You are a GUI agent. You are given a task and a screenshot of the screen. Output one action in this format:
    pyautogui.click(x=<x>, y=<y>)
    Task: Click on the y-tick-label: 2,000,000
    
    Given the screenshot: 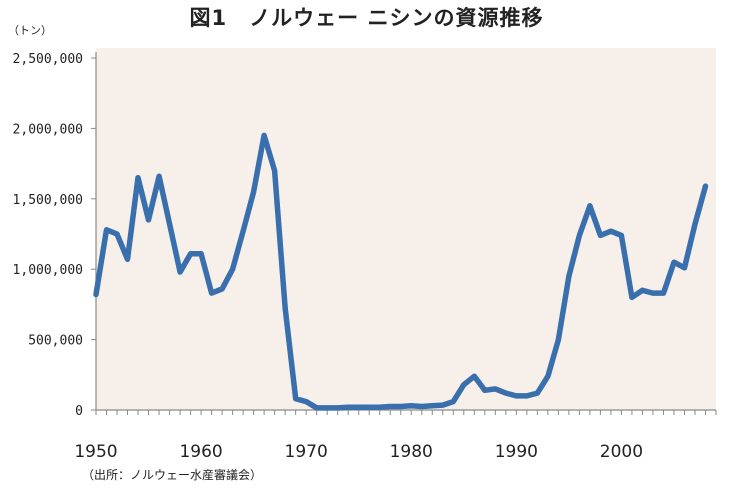 What is the action you would take?
    pyautogui.click(x=48, y=129)
    